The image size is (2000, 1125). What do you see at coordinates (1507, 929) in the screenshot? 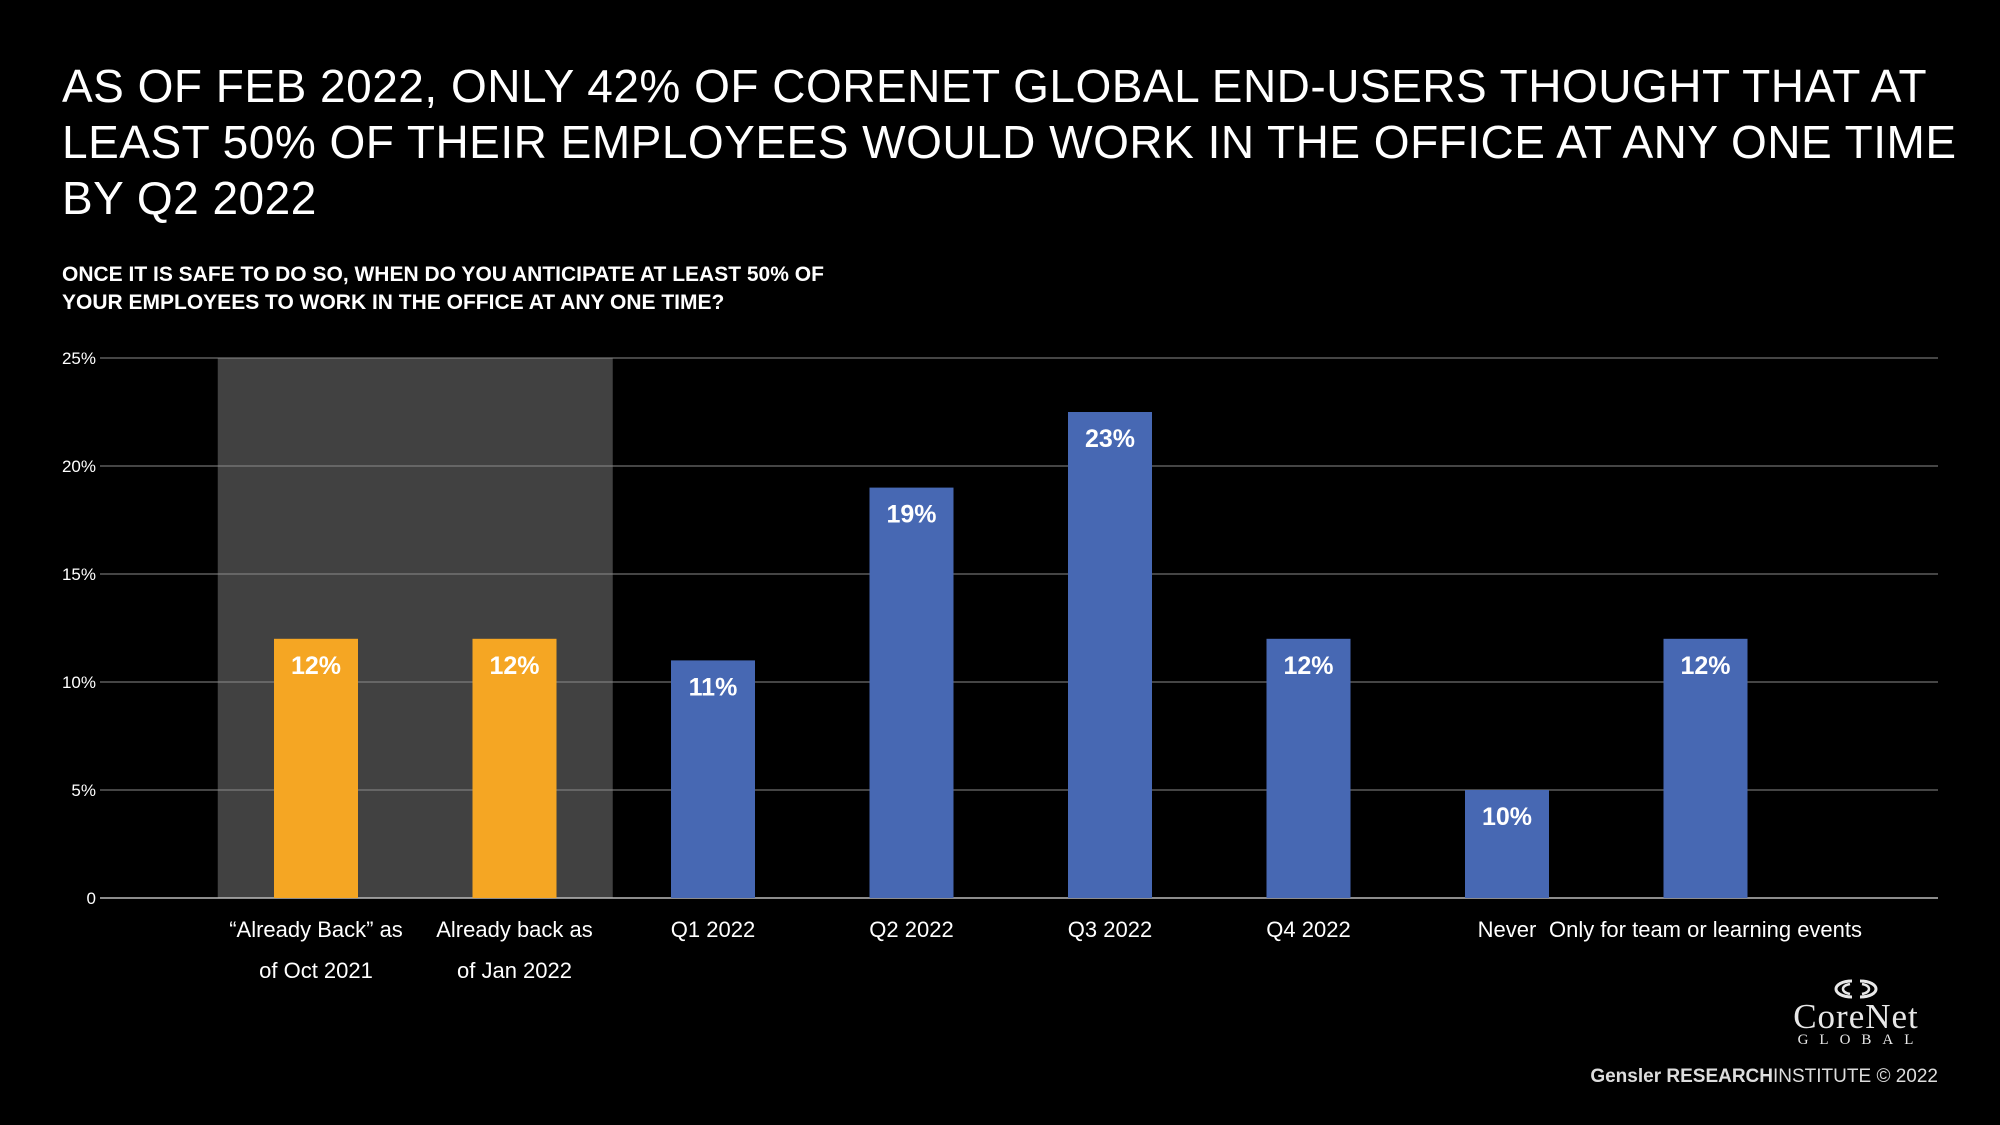
I see `x-tick-label: Never` at bounding box center [1507, 929].